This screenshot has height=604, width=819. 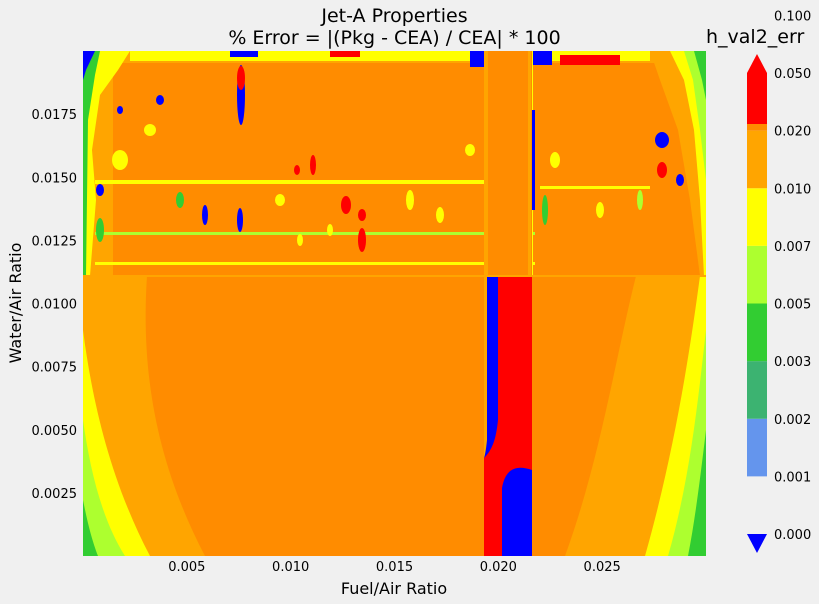 What do you see at coordinates (55, 178) in the screenshot?
I see `y-tick-label: 0.0150` at bounding box center [55, 178].